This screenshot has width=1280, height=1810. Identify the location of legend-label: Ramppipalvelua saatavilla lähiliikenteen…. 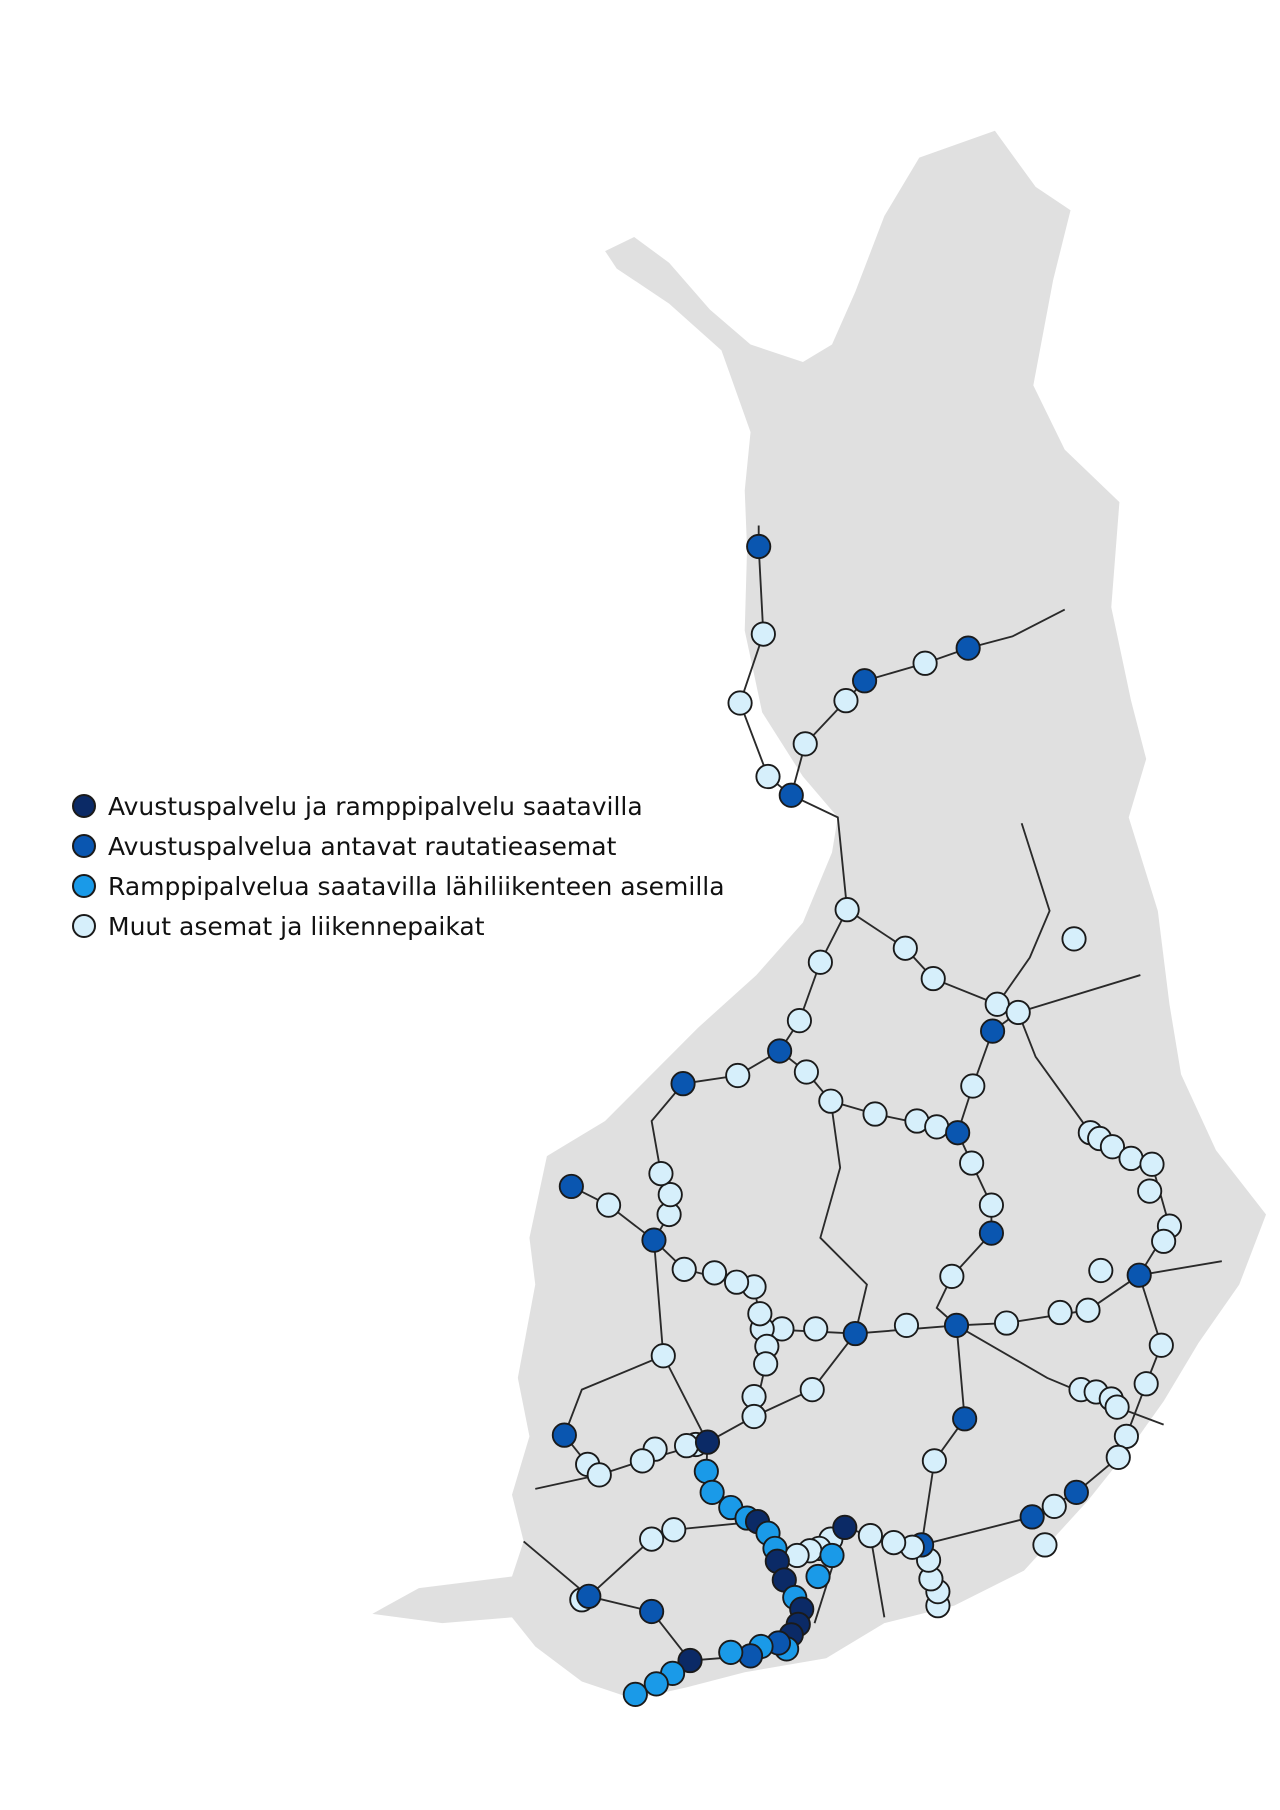
(416, 886).